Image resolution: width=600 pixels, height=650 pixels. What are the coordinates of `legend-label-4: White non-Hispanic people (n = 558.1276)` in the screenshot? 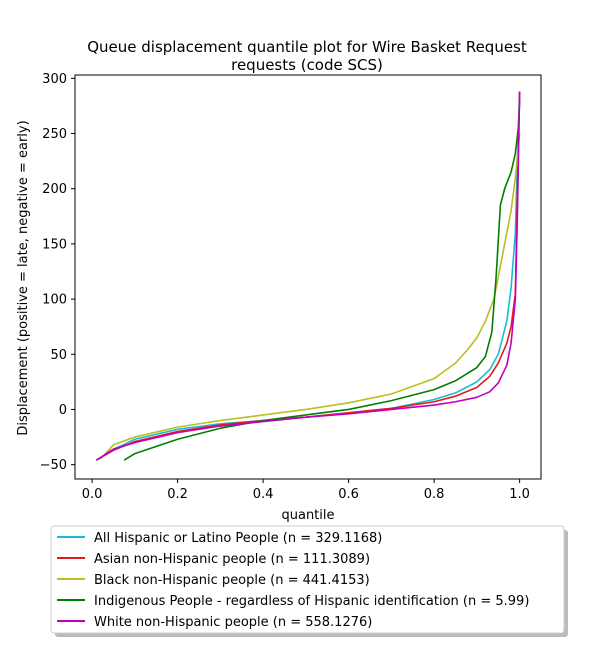 It's located at (233, 622).